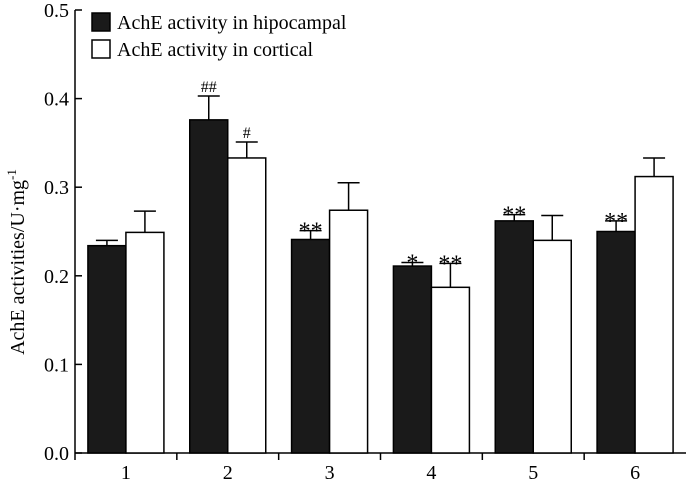  What do you see at coordinates (228, 473) in the screenshot?
I see `x-tick-label: 2` at bounding box center [228, 473].